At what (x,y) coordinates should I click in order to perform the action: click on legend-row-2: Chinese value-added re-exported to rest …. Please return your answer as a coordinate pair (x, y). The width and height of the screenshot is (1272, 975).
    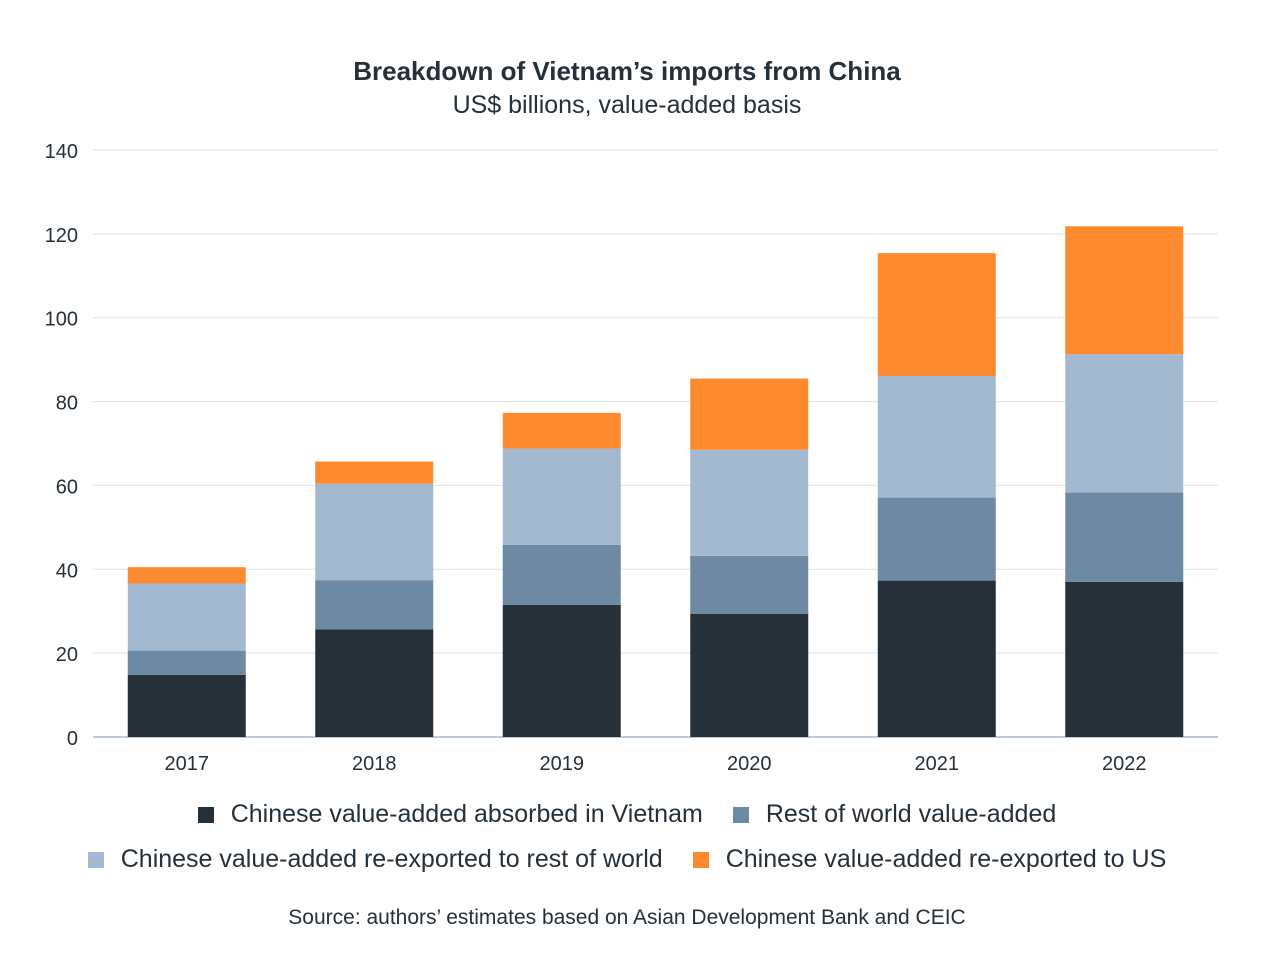
    Looking at the image, I should click on (627, 859).